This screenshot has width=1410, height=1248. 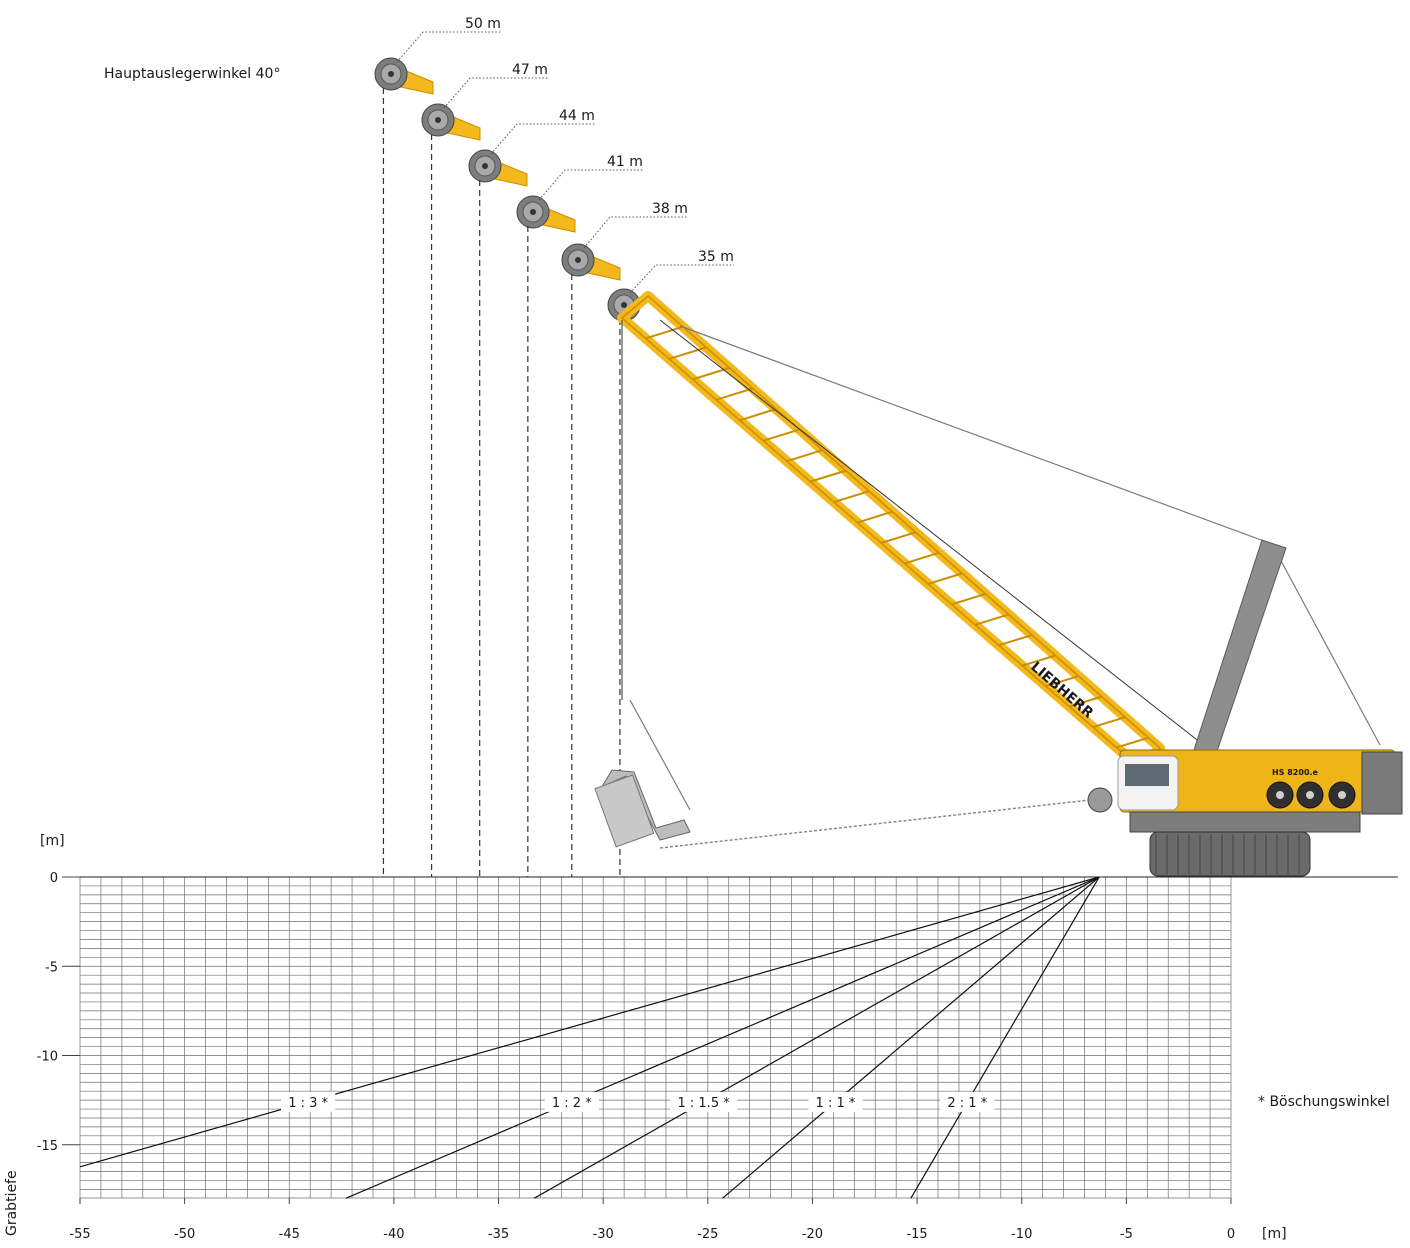 What do you see at coordinates (54, 878) in the screenshot?
I see `y-tick-label: 0` at bounding box center [54, 878].